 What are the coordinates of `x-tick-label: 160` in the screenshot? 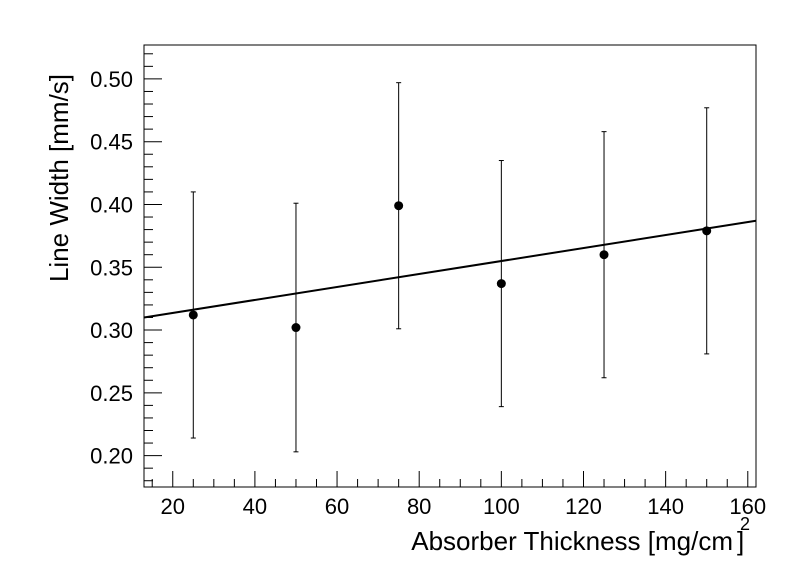 It's located at (747, 506).